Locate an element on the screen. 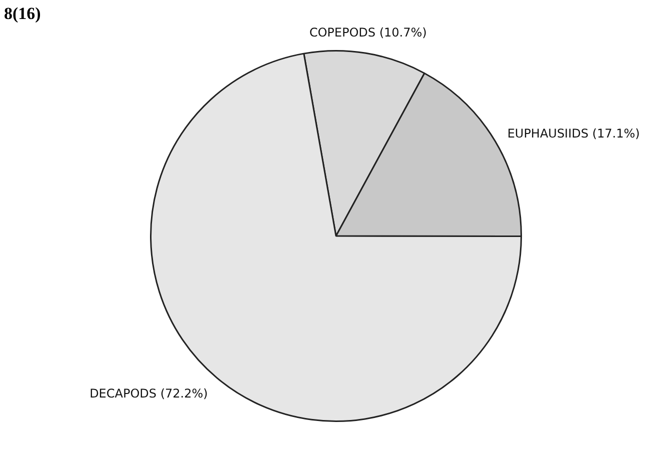 The height and width of the screenshot is (454, 672). slice-label: DECAPODS (72.2%) is located at coordinates (149, 393).